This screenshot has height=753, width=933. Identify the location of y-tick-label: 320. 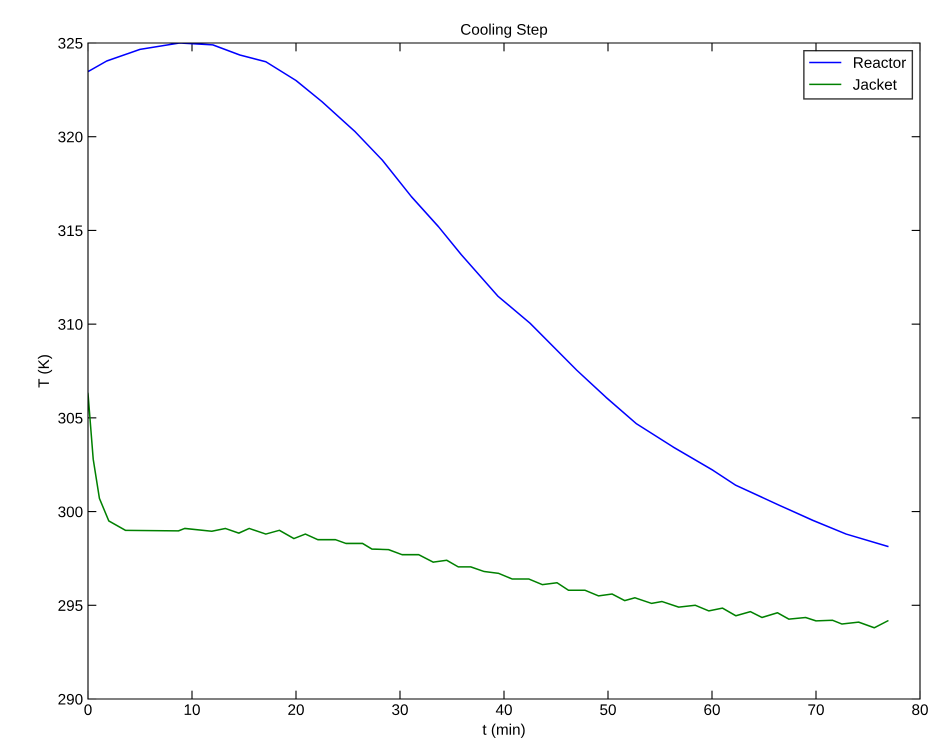
(70, 137).